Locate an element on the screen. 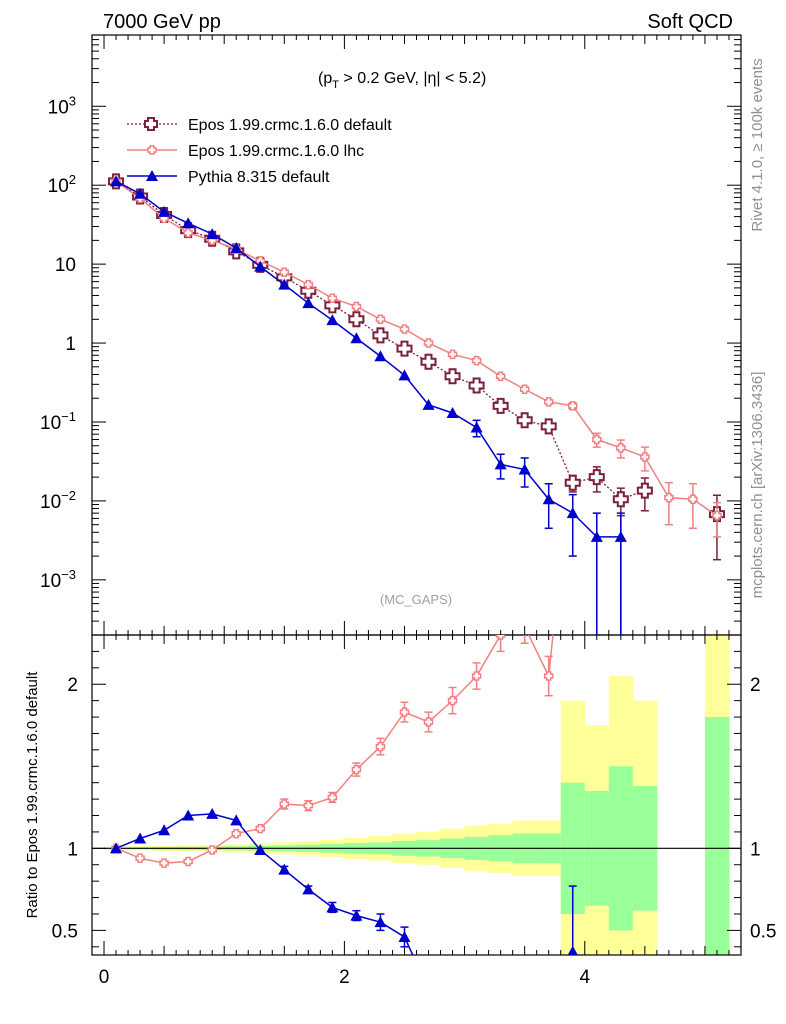 Image resolution: width=786 pixels, height=1024 pixels. ratio-y-tick-label-right: 2 is located at coordinates (755, 685).